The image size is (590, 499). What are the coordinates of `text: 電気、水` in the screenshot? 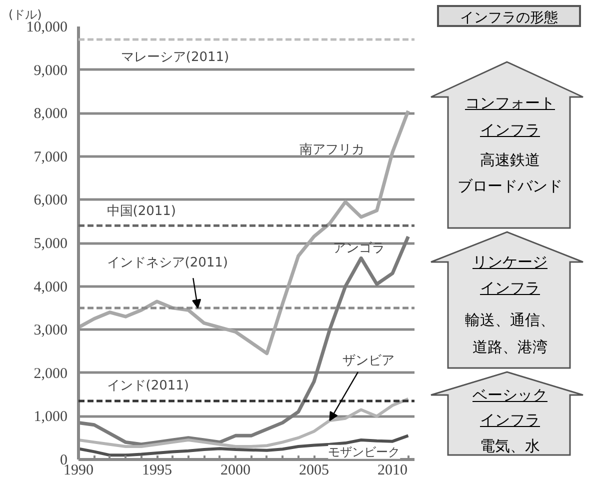 It's located at (510, 446).